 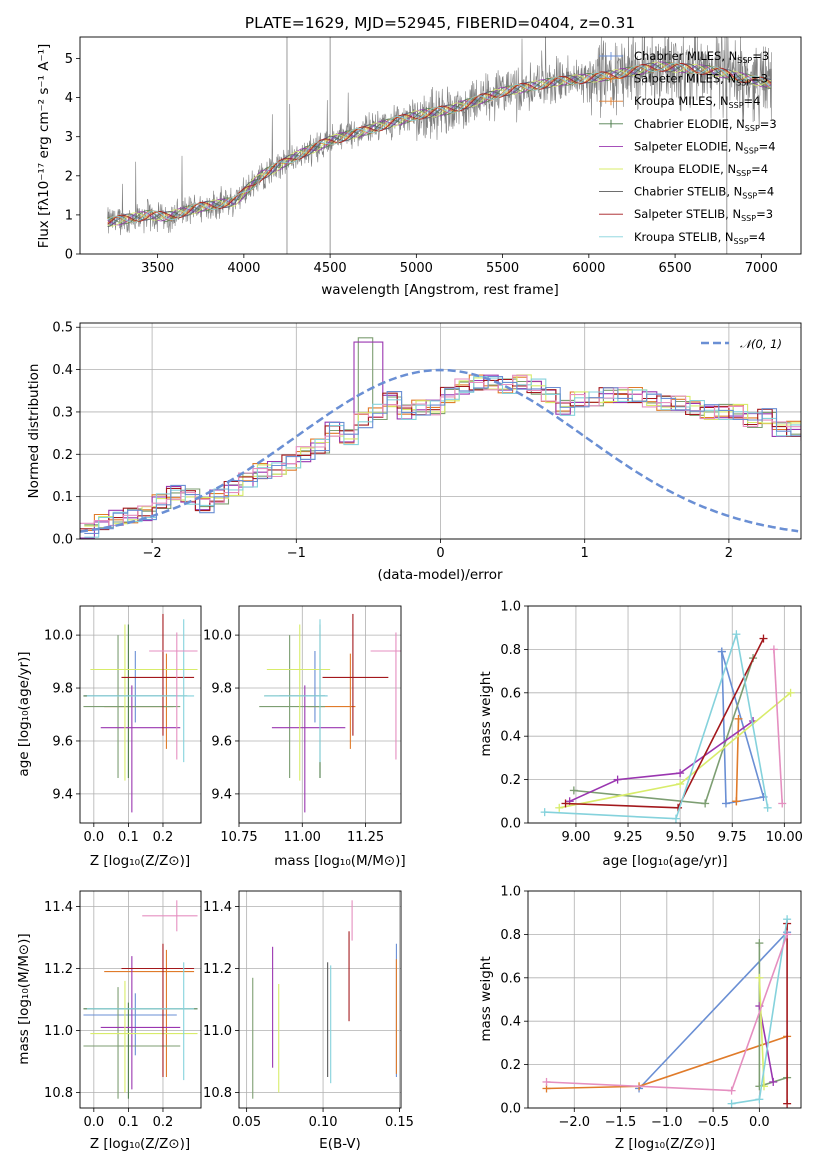 What do you see at coordinates (140, 861) in the screenshot?
I see `ageZ-xlabel: Z [log₁₀(Z/Z⊙)]` at bounding box center [140, 861].